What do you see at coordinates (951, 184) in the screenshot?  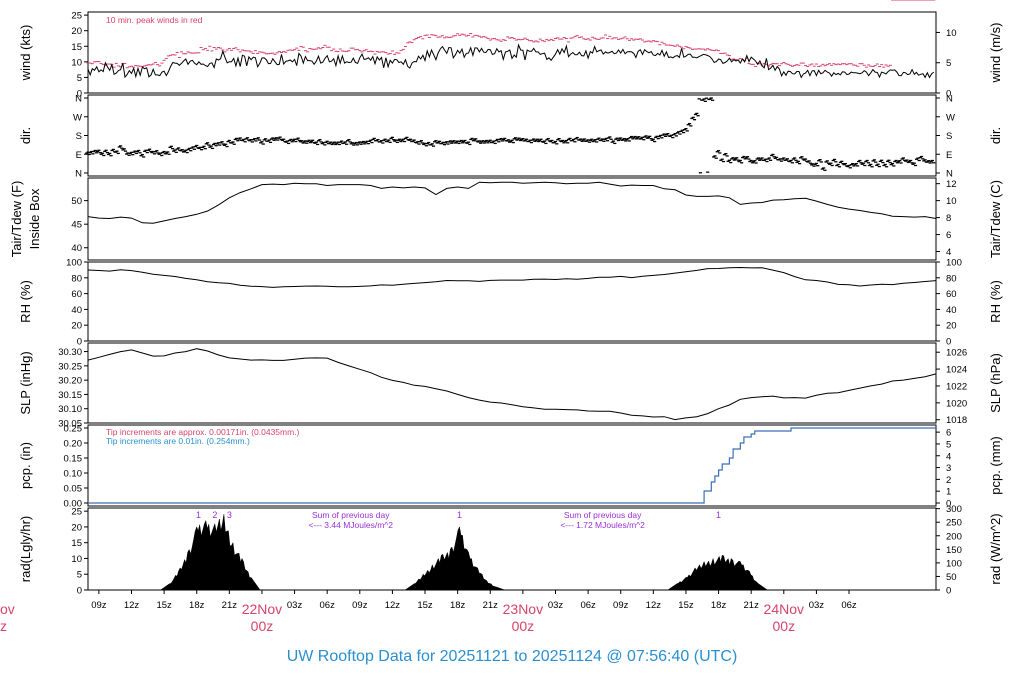 I see `temperature-right-tick-label: 12` at bounding box center [951, 184].